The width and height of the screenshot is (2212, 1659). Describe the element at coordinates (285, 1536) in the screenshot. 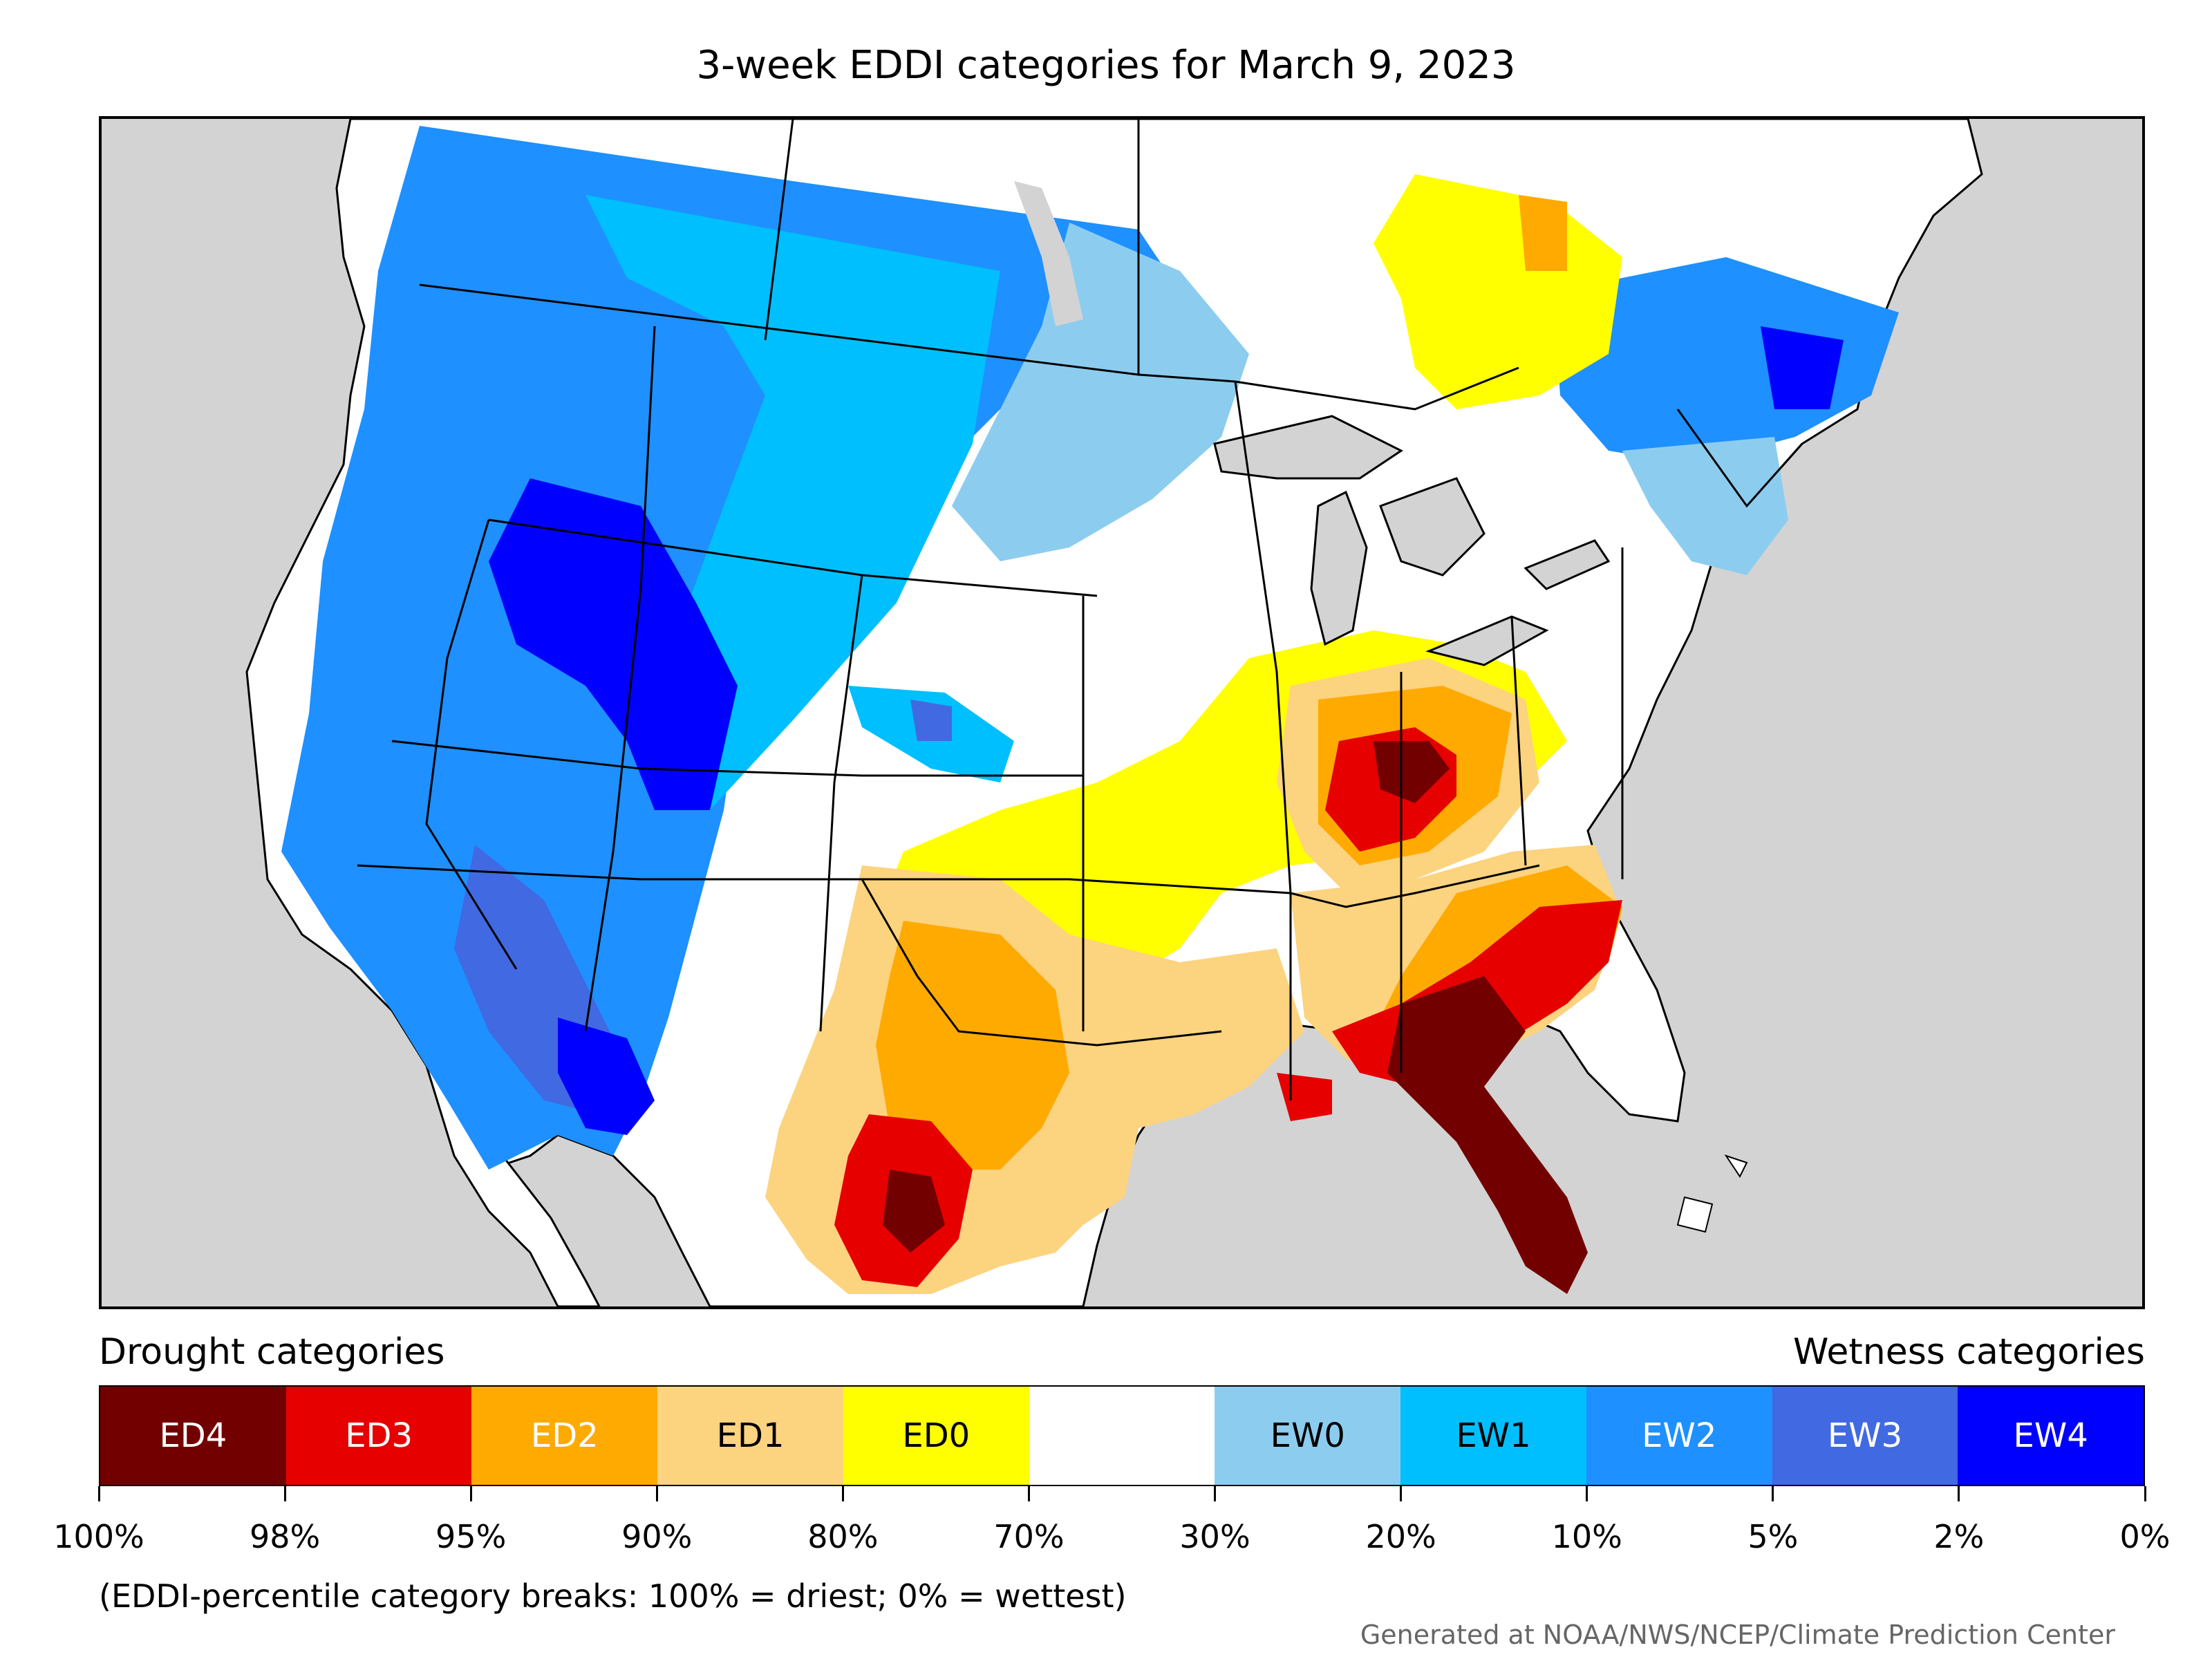

I see `colorbar-tick-label: 98%` at that location.